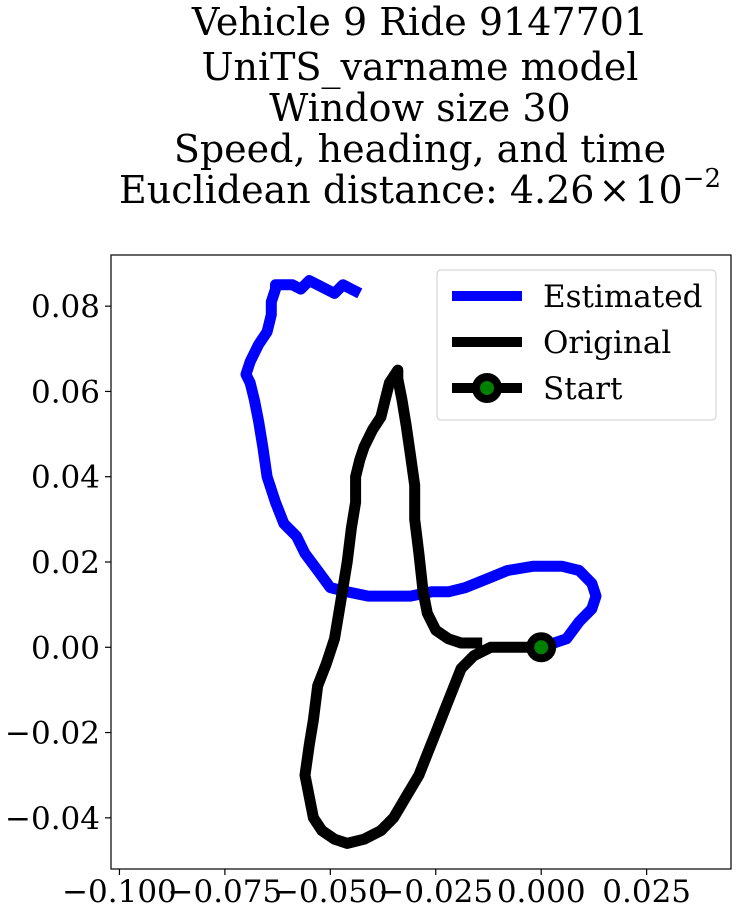 This screenshot has height=917, width=739. What do you see at coordinates (314, 190) in the screenshot?
I see `title-metric-prefix: Euclidean distance:` at bounding box center [314, 190].